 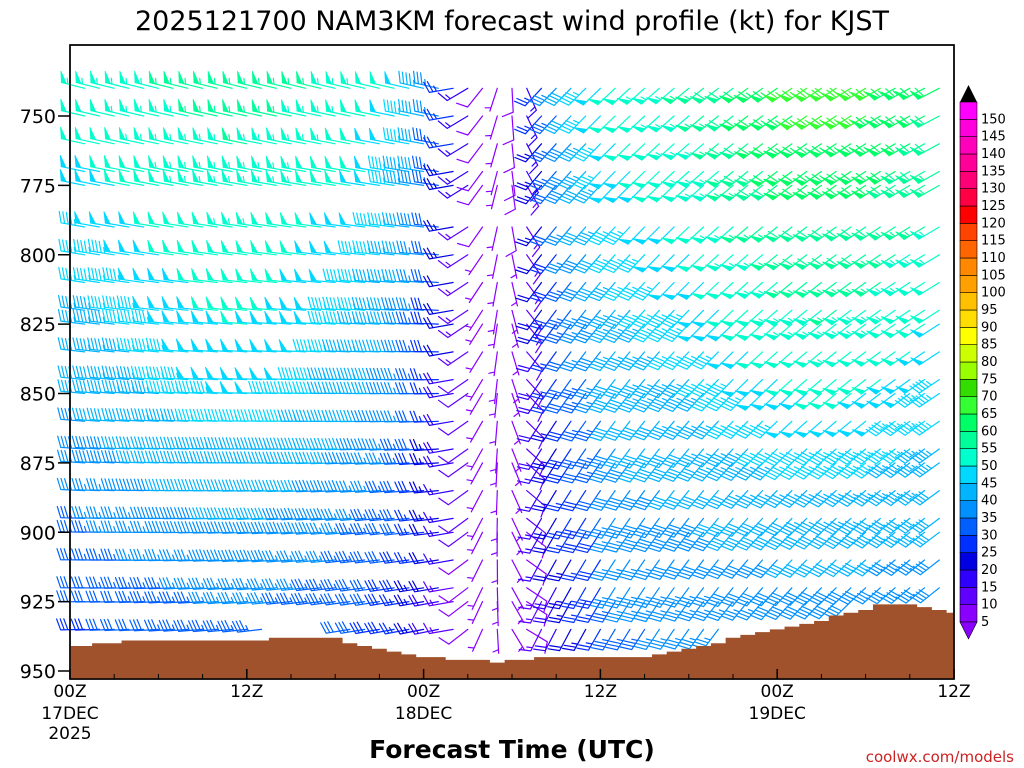 What do you see at coordinates (69, 734) in the screenshot?
I see `x-tick-year: 2025` at bounding box center [69, 734].